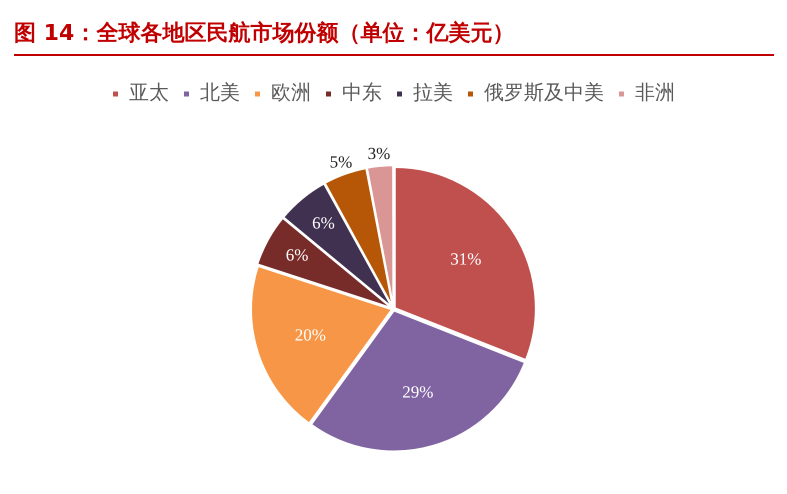 This screenshot has height=494, width=787. Describe the element at coordinates (341, 162) in the screenshot. I see `data-label: 5%` at that location.